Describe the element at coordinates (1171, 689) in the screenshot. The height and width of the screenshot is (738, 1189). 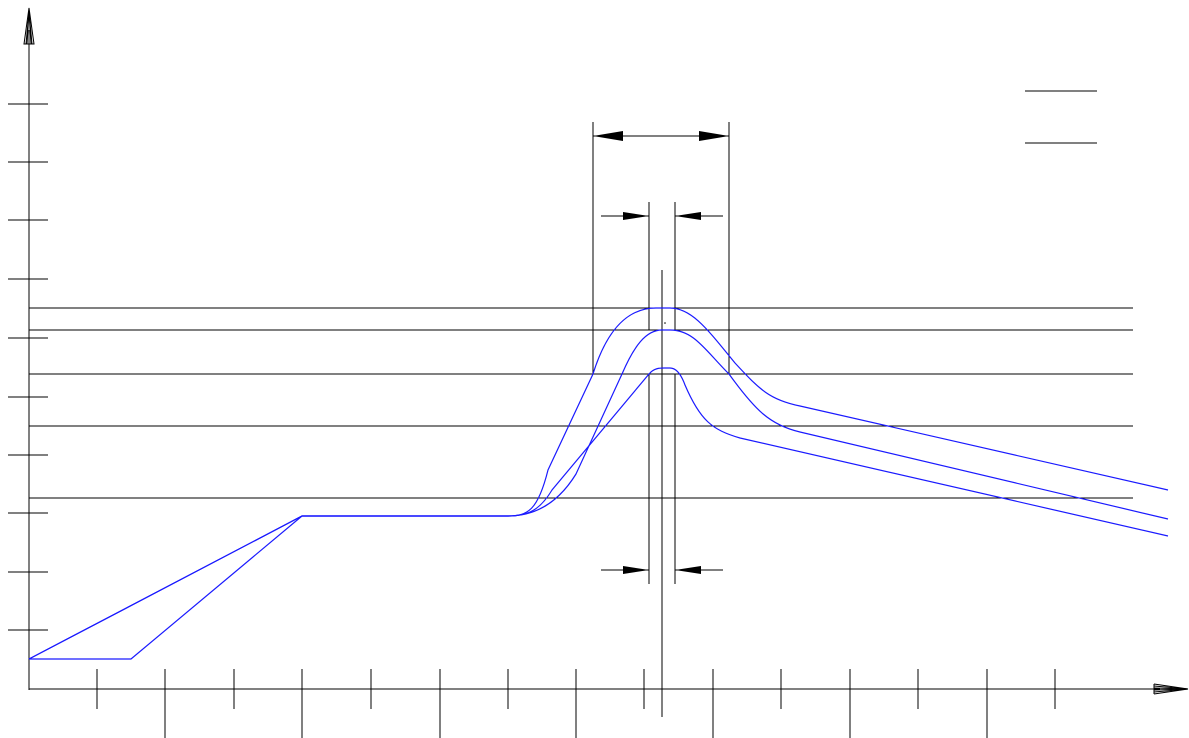
I see `x-axis-arrowhead-icon` at that location.